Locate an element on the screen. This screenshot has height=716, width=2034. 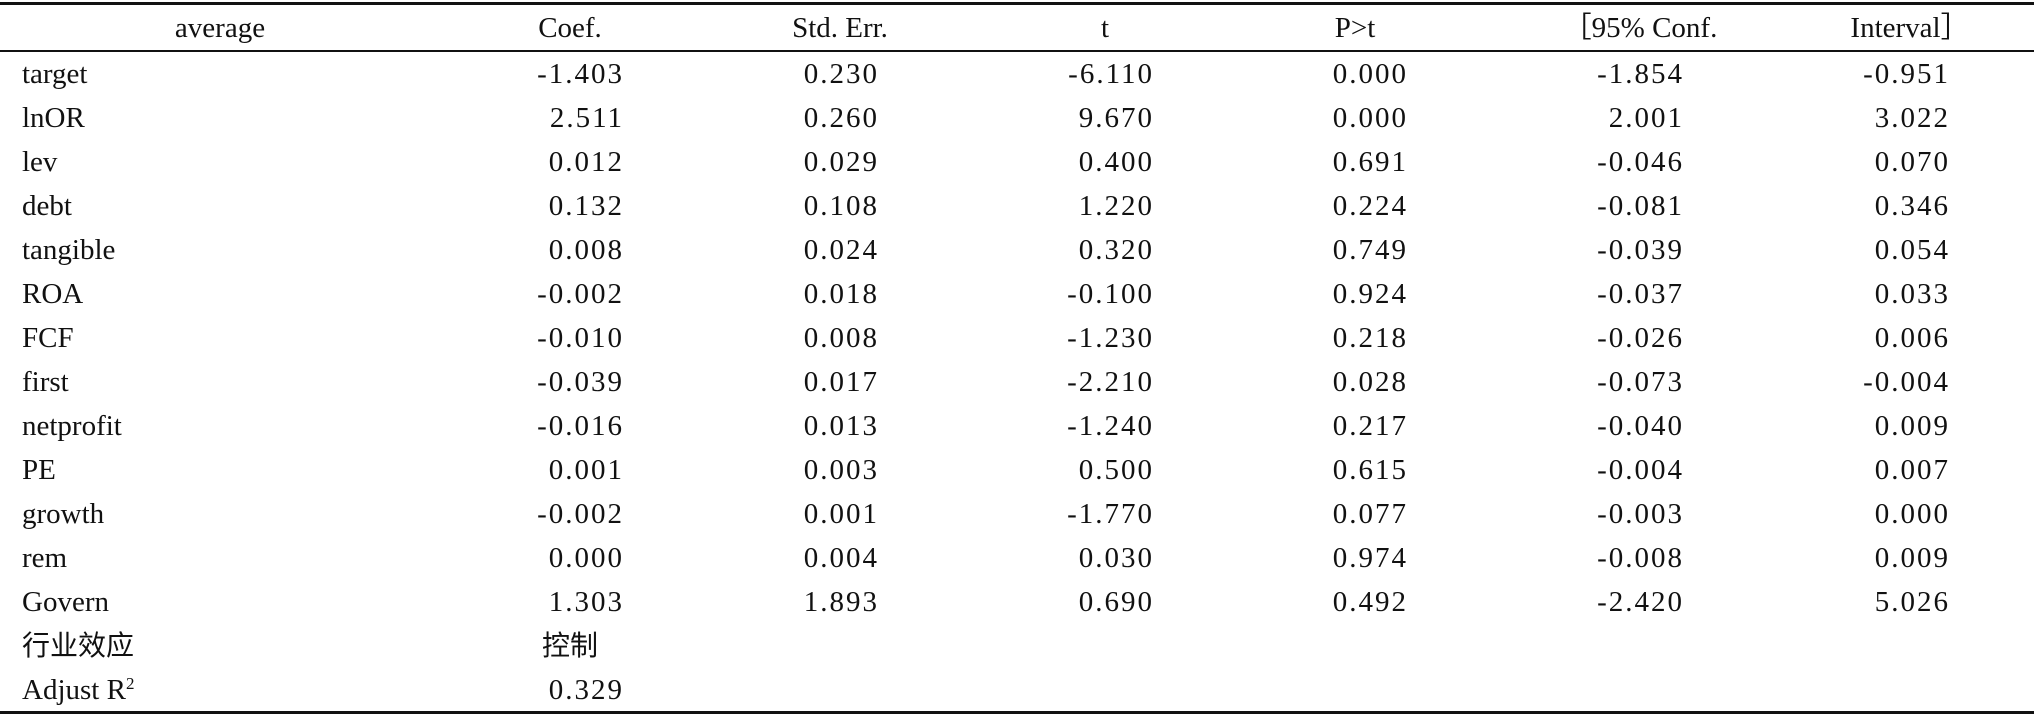
header-conf-high: Interval］ is located at coordinates (1910, 28).